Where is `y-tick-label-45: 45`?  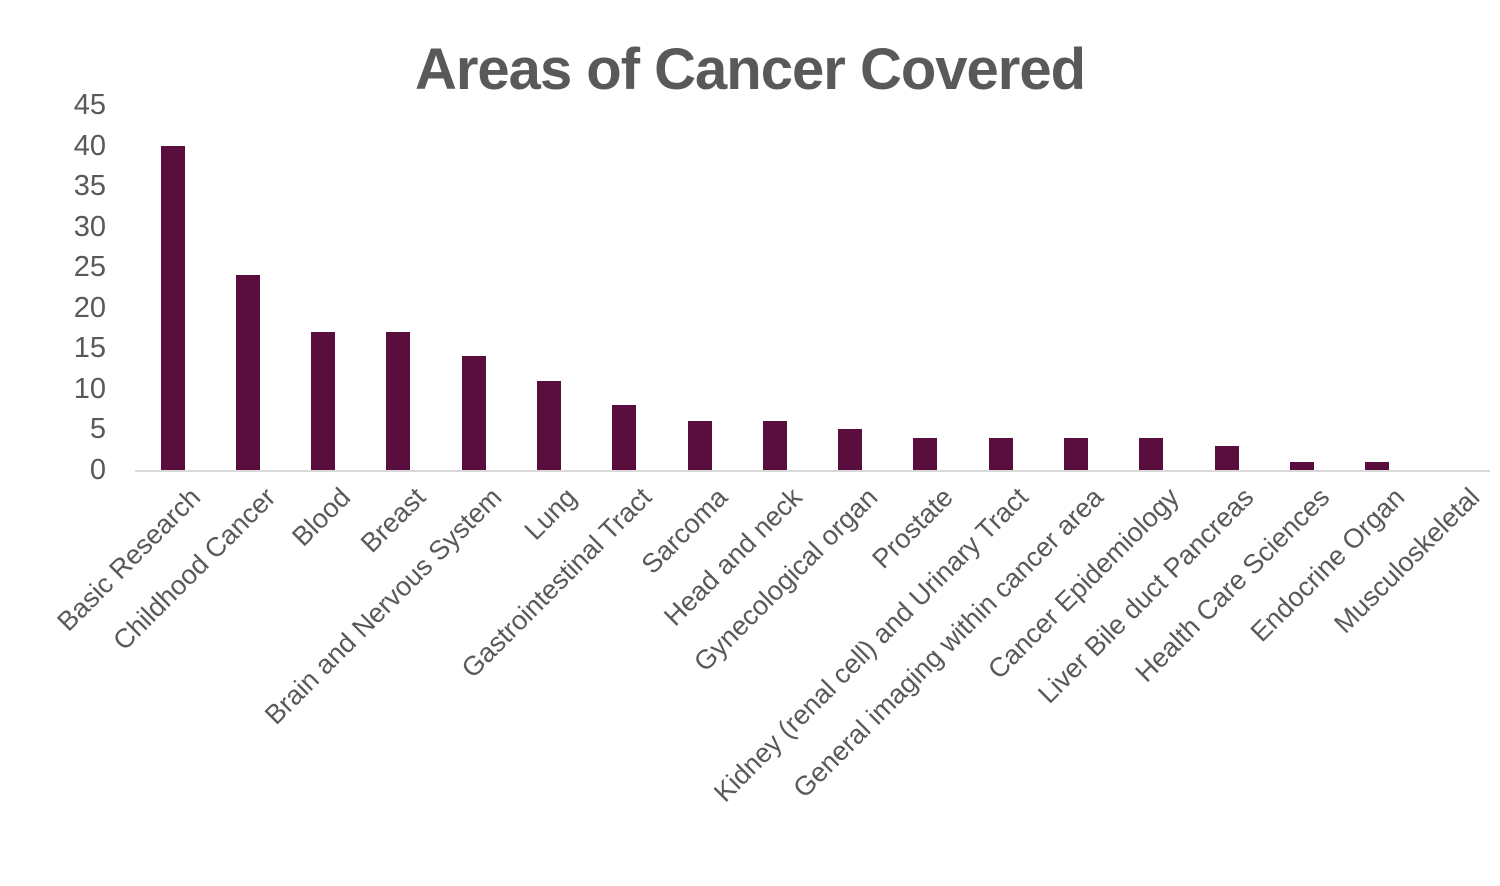
y-tick-label-45: 45 is located at coordinates (89, 105).